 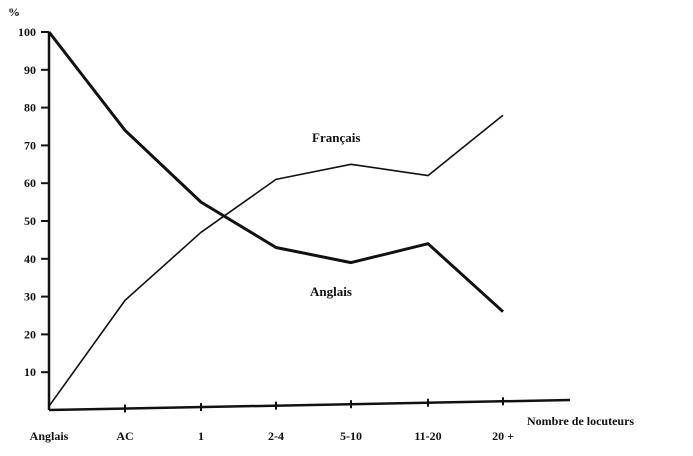 What do you see at coordinates (276, 436) in the screenshot?
I see `x-tick-label: 2-4` at bounding box center [276, 436].